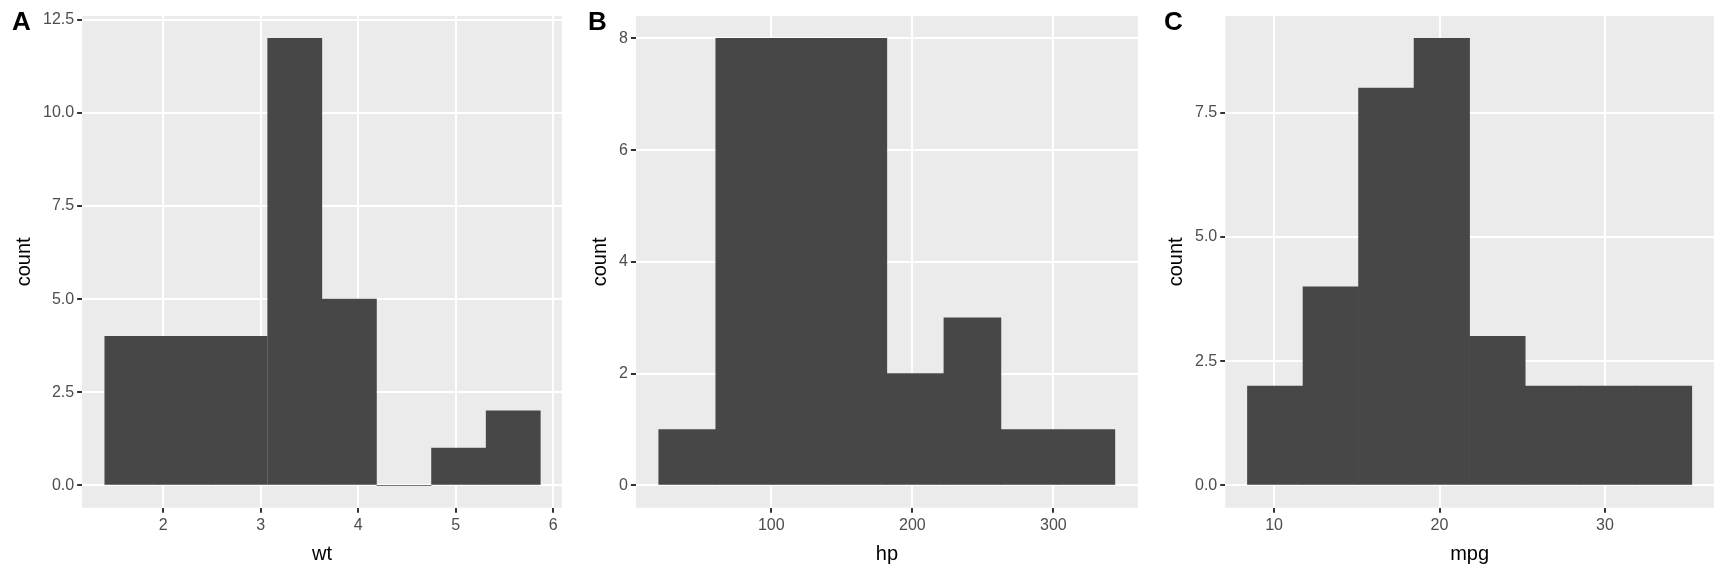  What do you see at coordinates (623, 37) in the screenshot?
I see `y-tick-label: 8` at bounding box center [623, 37].